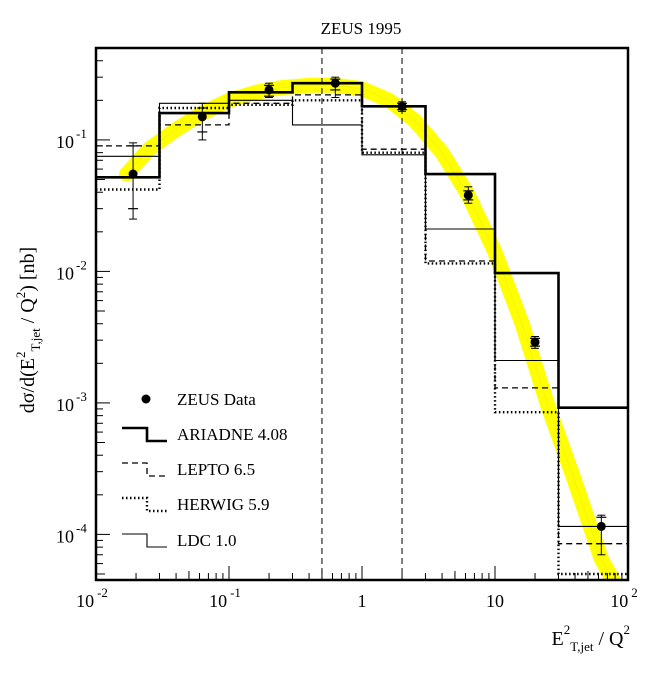 The height and width of the screenshot is (678, 664). What do you see at coordinates (627, 629) in the screenshot?
I see `x-axis-label-sup2: 2` at bounding box center [627, 629].